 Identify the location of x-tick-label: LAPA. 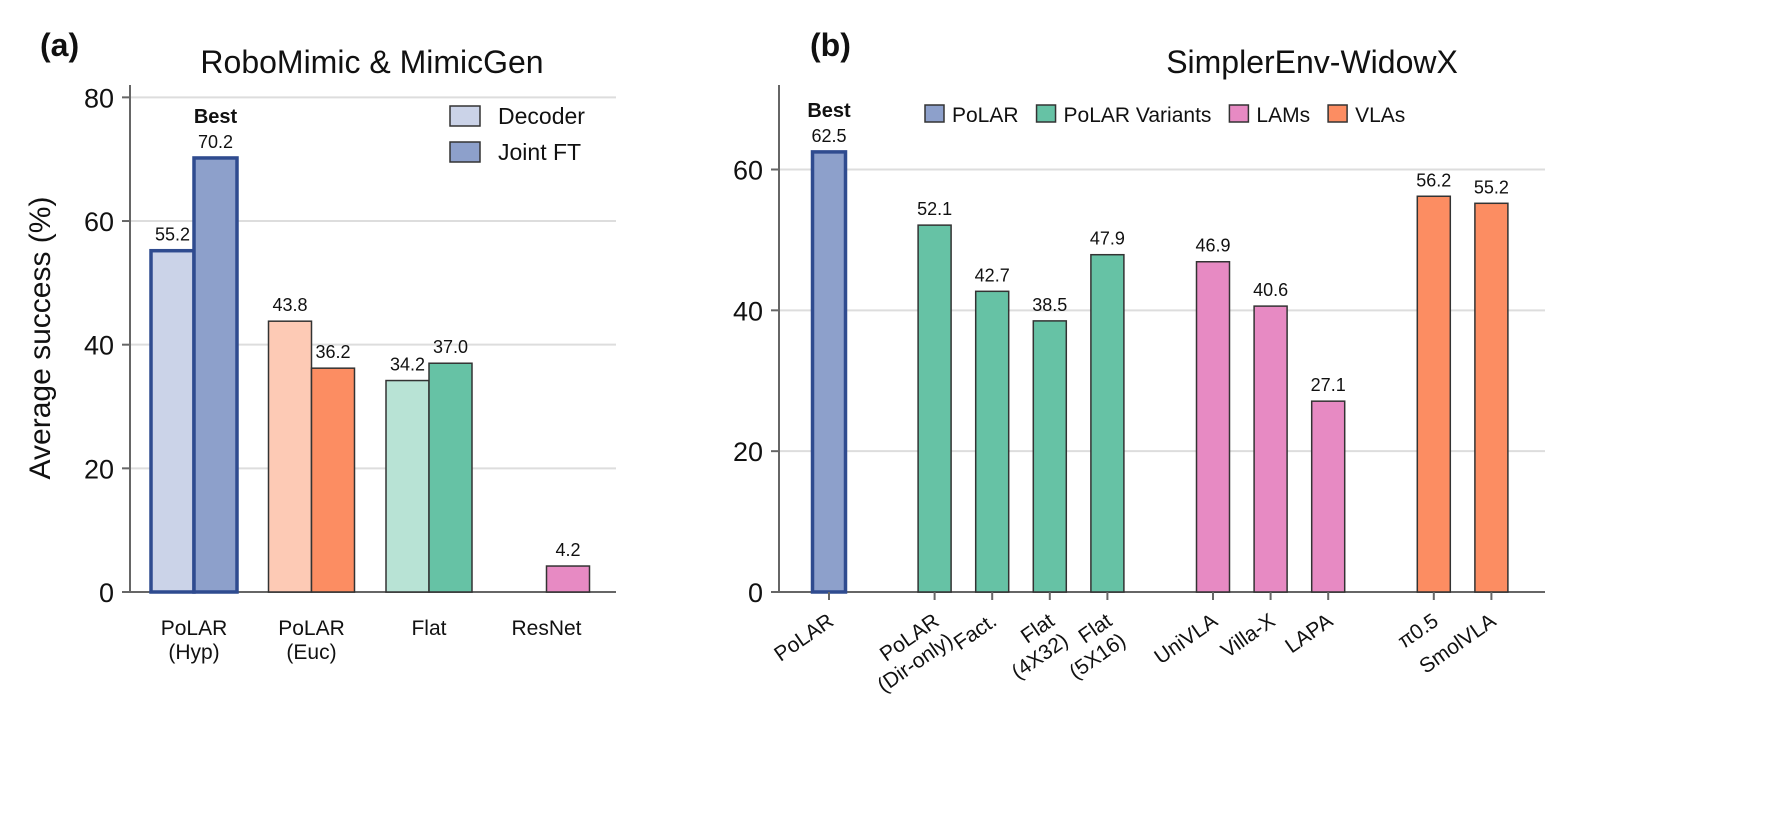
(1309, 633).